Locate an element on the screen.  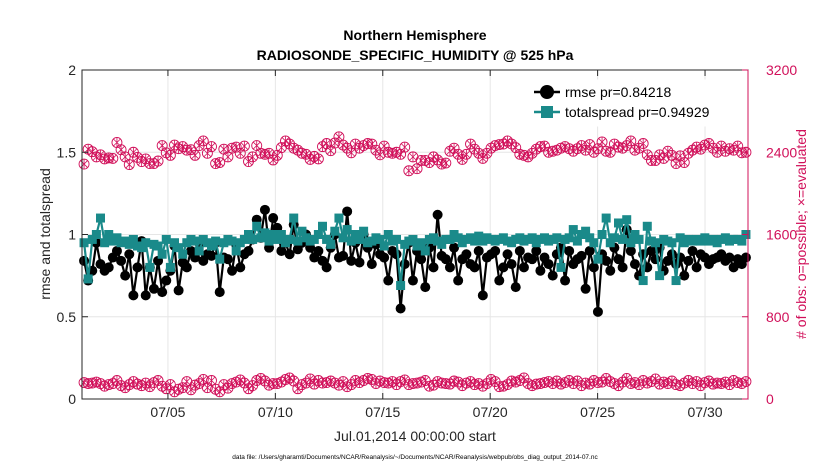
legend-box is located at coordinates (636, 103).